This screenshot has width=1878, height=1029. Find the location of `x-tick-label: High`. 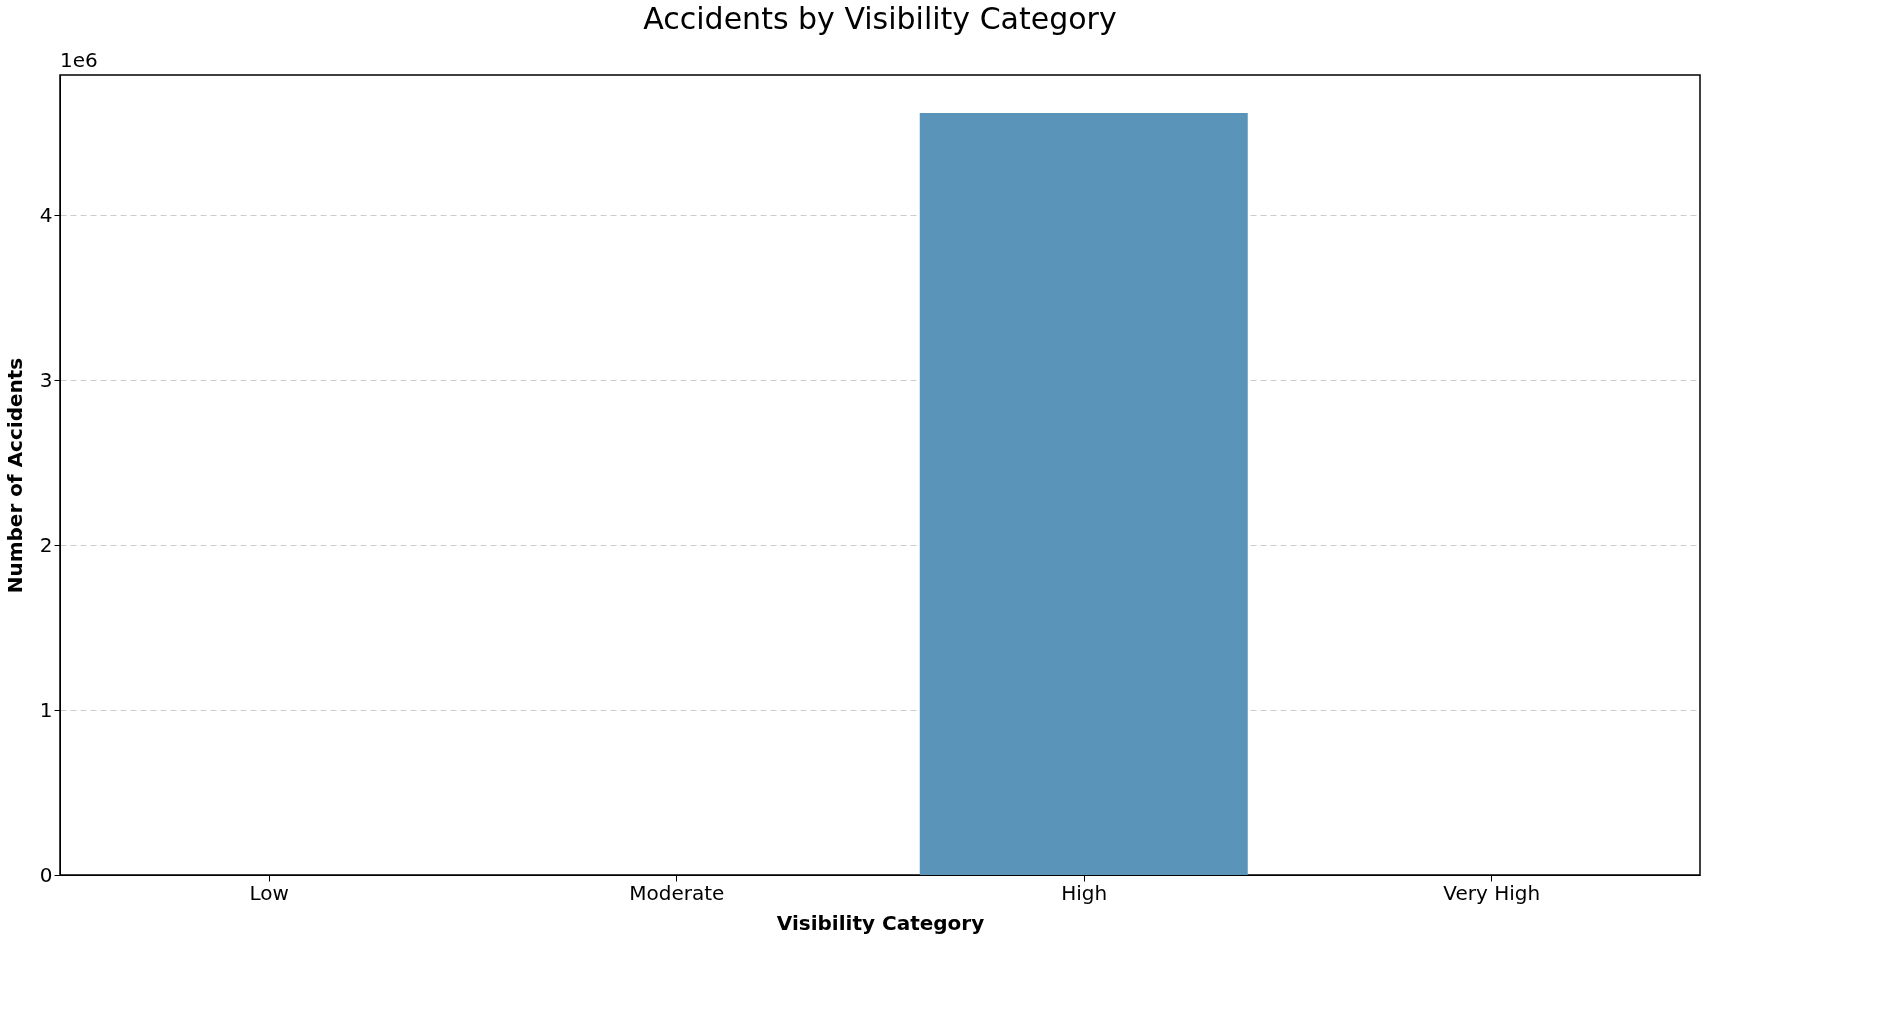

x-tick-label: High is located at coordinates (1084, 892).